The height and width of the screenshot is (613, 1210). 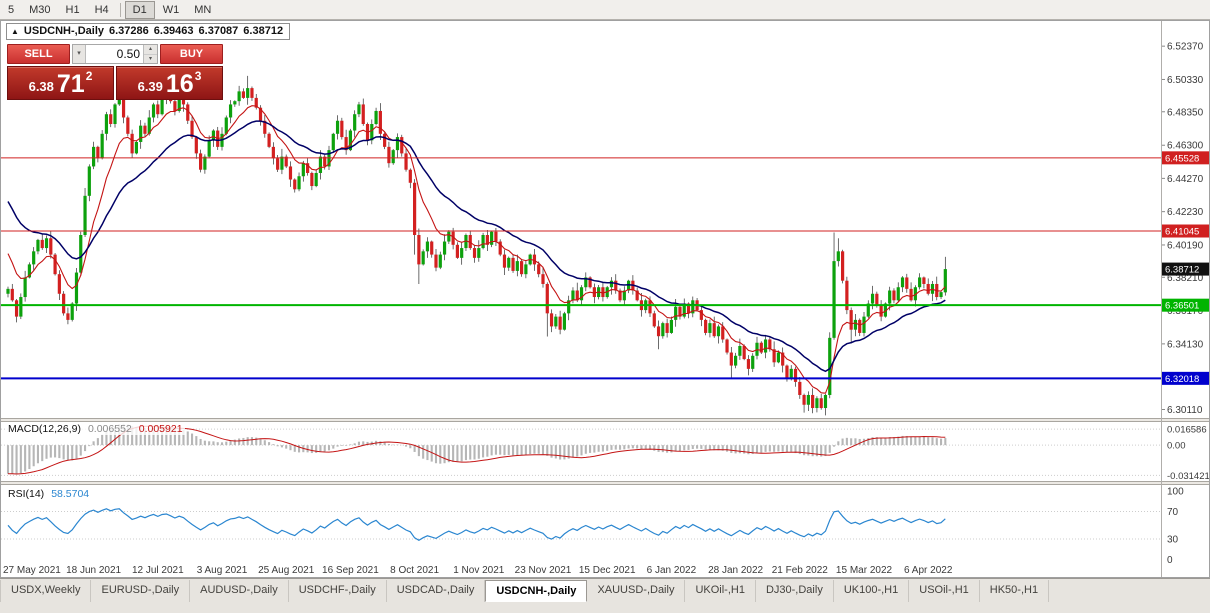 I want to click on svg-text: 6.44270, so click(x=1185, y=179).